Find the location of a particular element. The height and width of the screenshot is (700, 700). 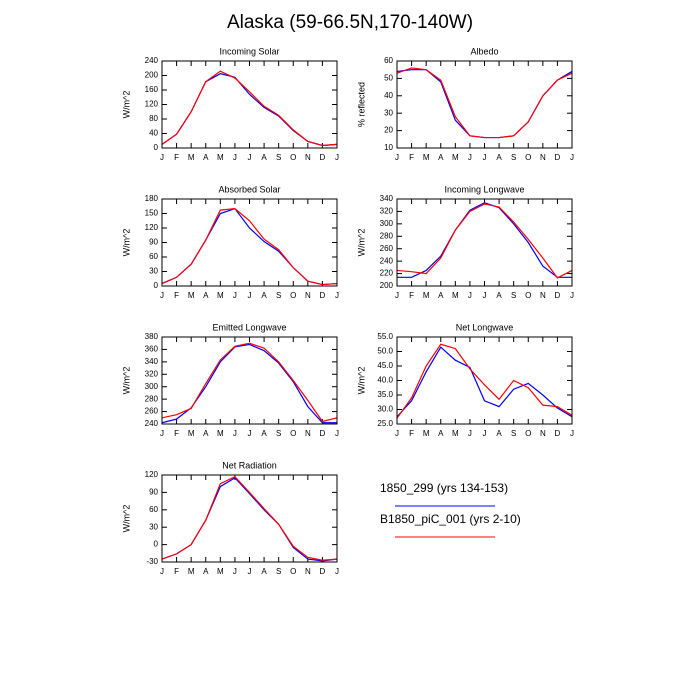

y-tick-label: 40.0 is located at coordinates (385, 380).